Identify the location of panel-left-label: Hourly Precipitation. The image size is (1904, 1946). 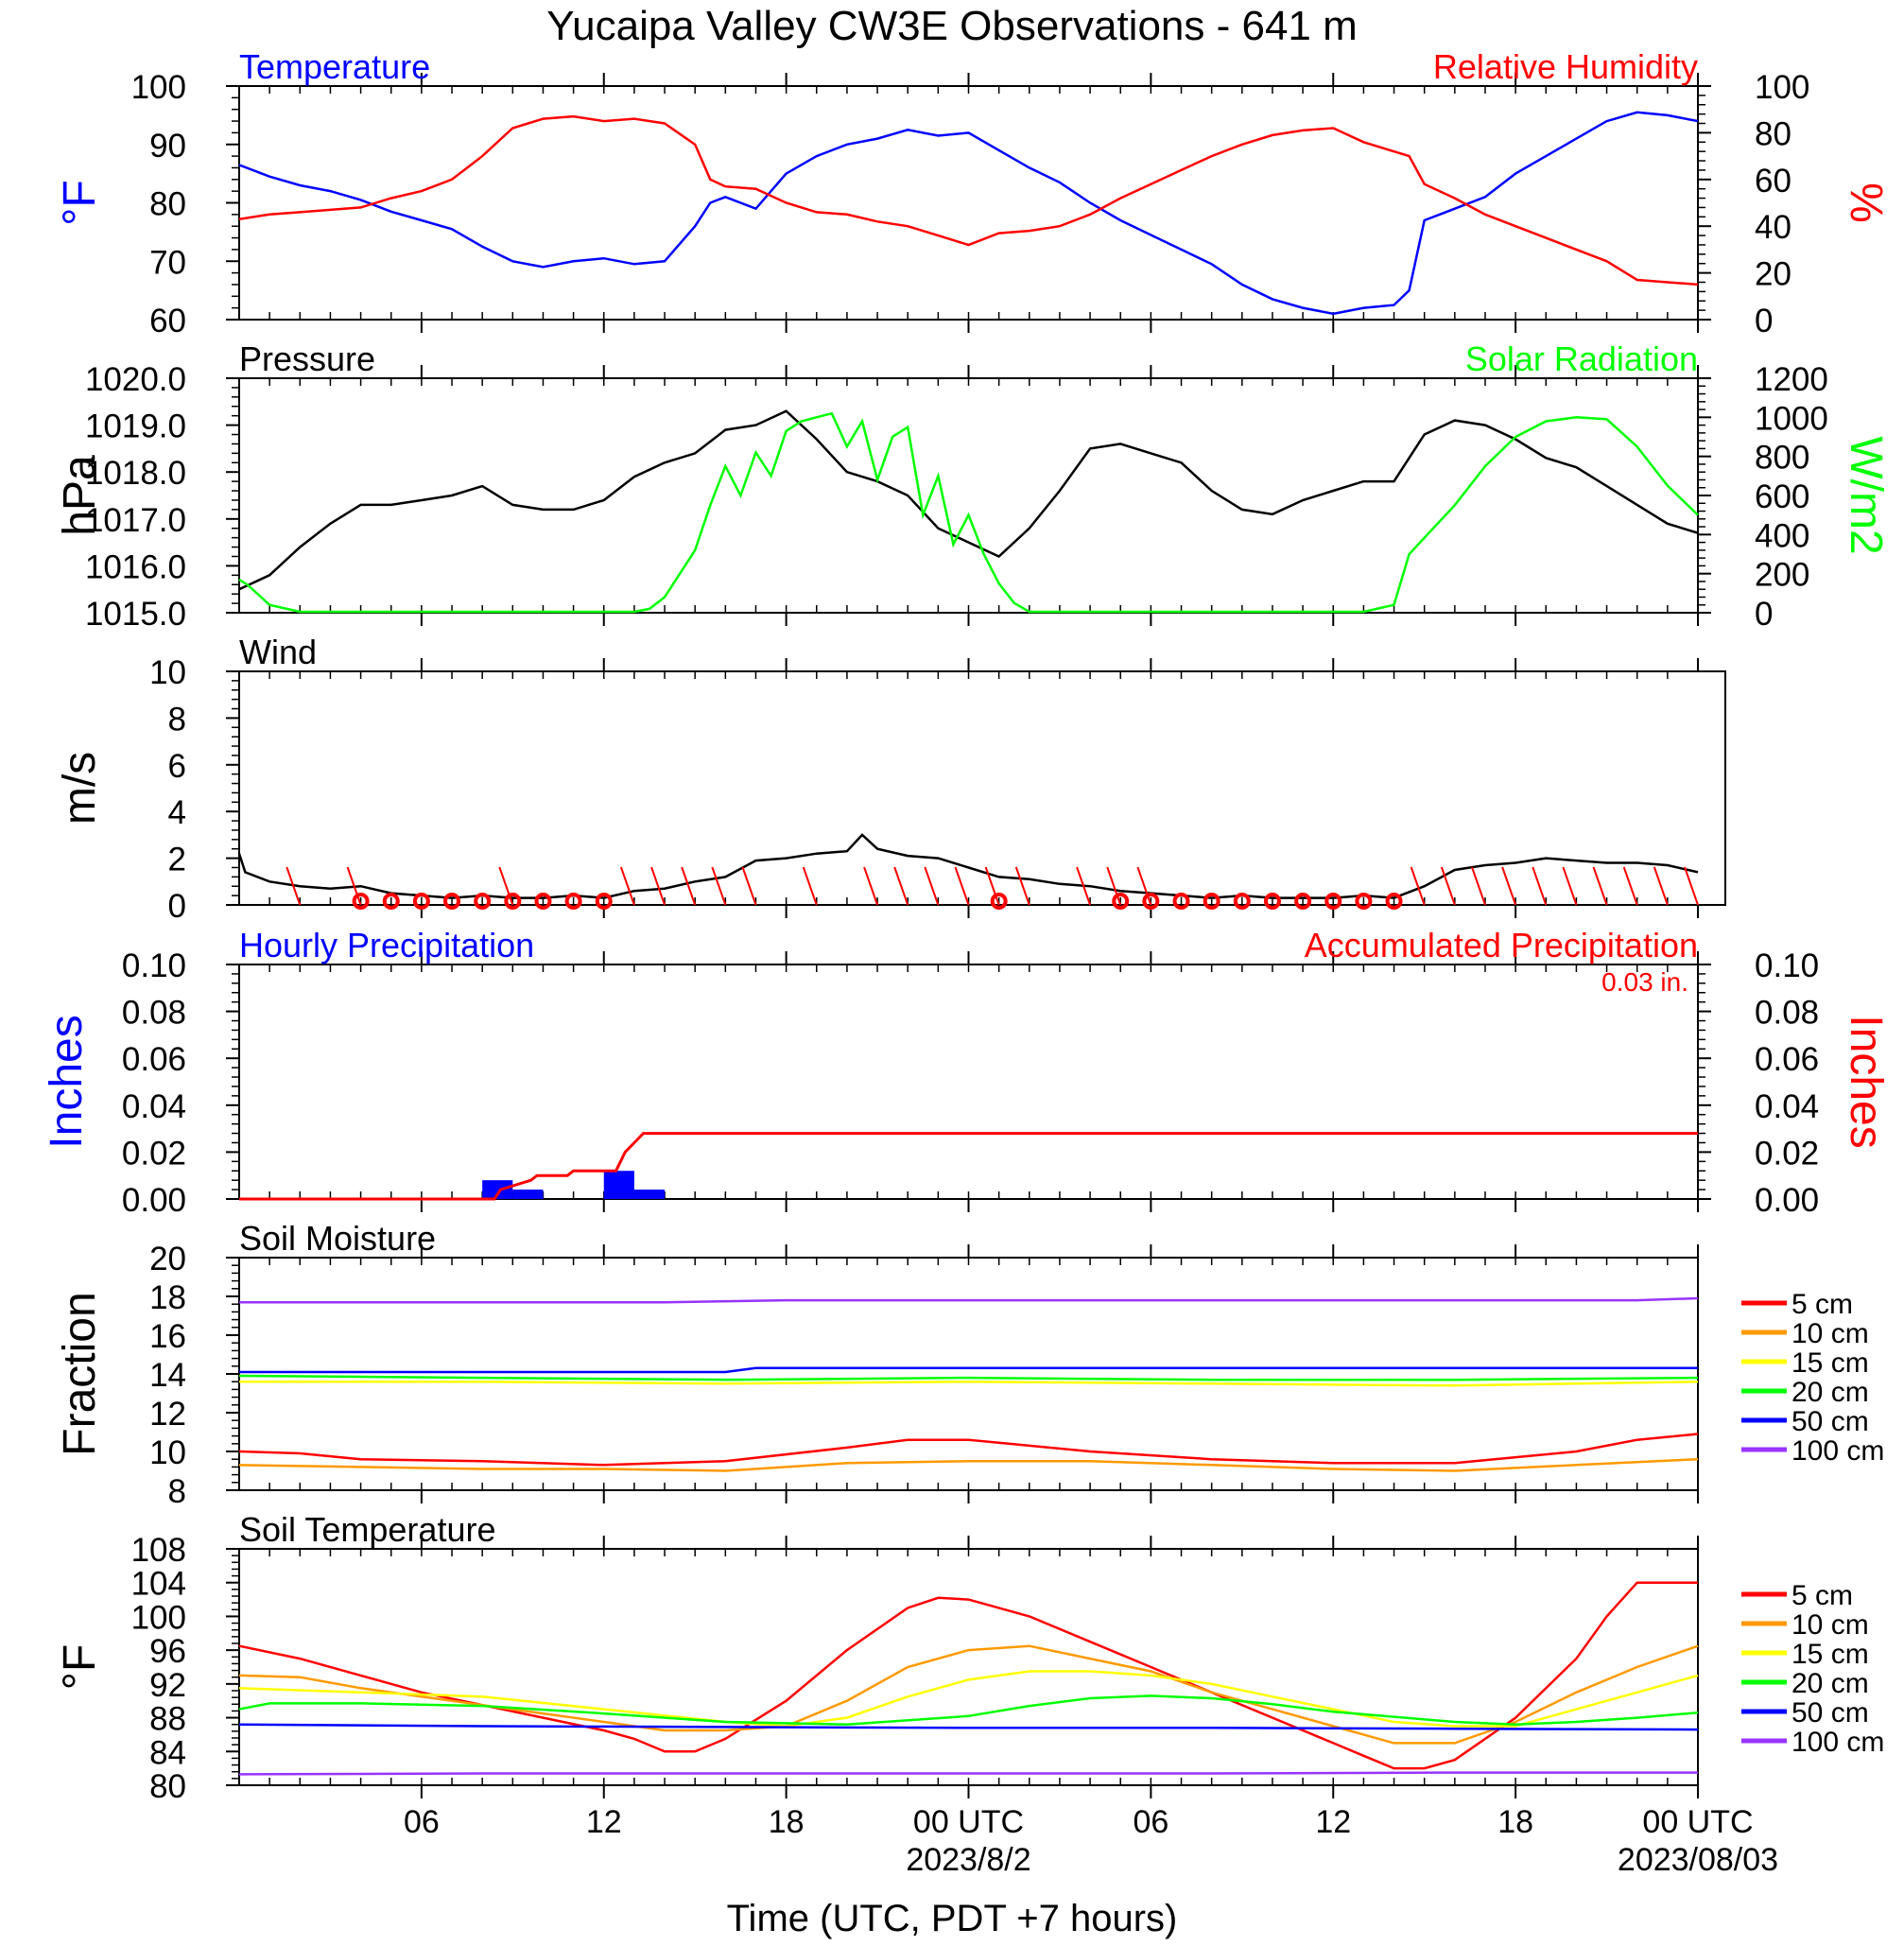
(386, 945).